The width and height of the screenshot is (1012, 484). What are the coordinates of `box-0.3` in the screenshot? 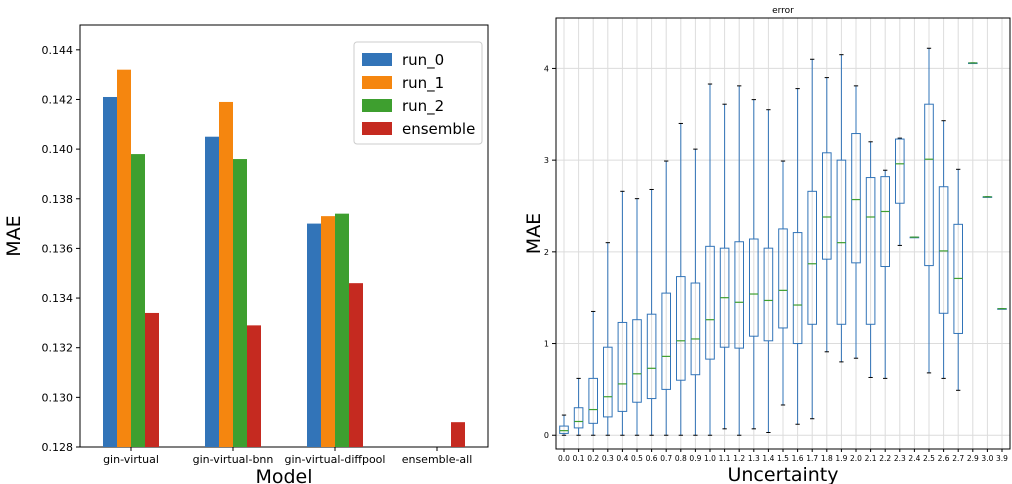 It's located at (608, 339).